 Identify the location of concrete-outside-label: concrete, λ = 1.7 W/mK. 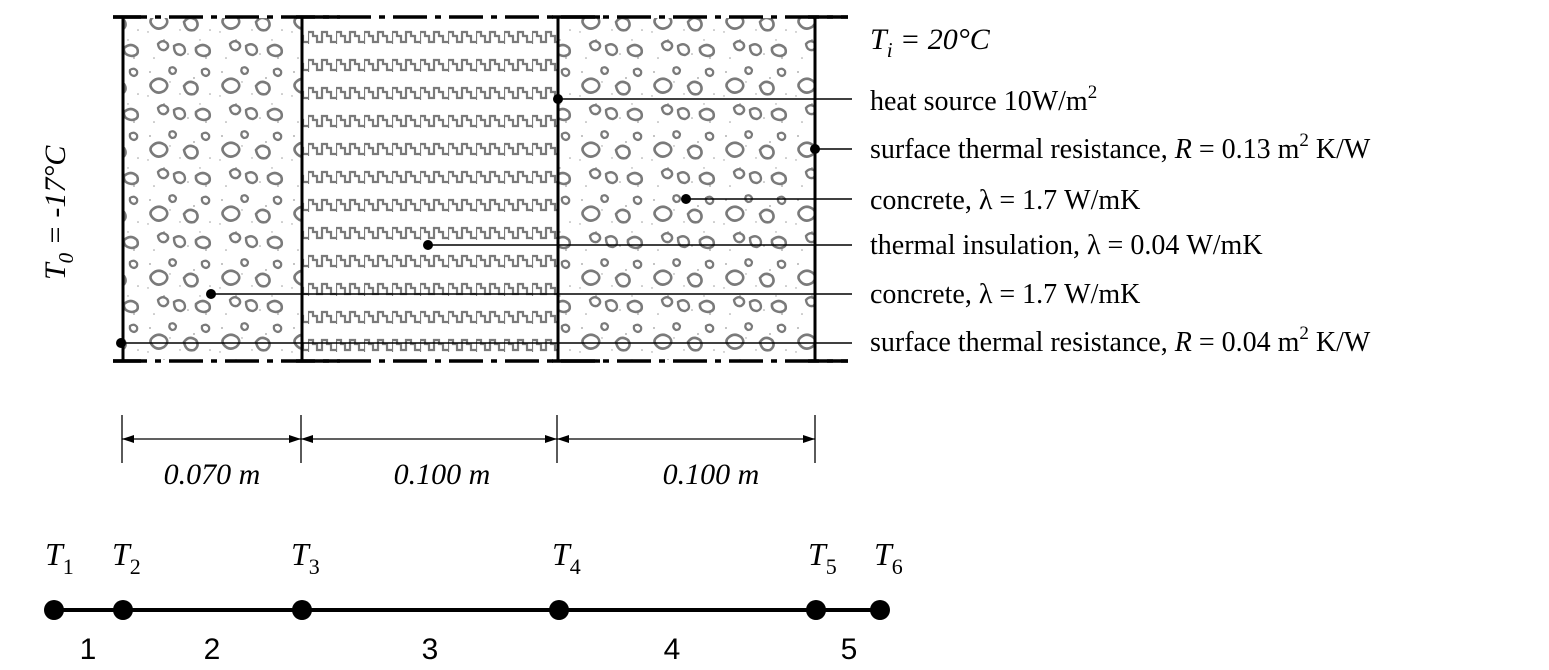
(1005, 294).